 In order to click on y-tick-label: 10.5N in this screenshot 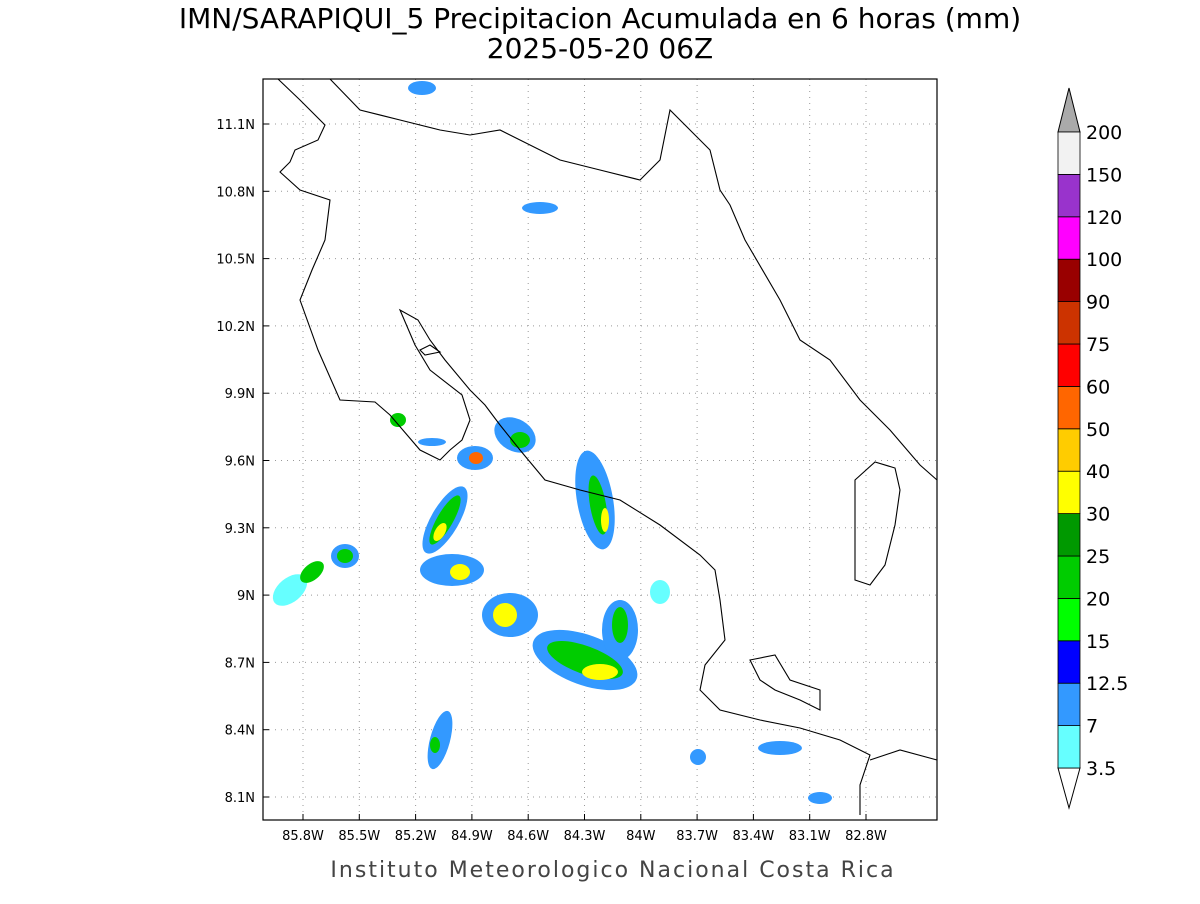, I will do `click(235, 260)`.